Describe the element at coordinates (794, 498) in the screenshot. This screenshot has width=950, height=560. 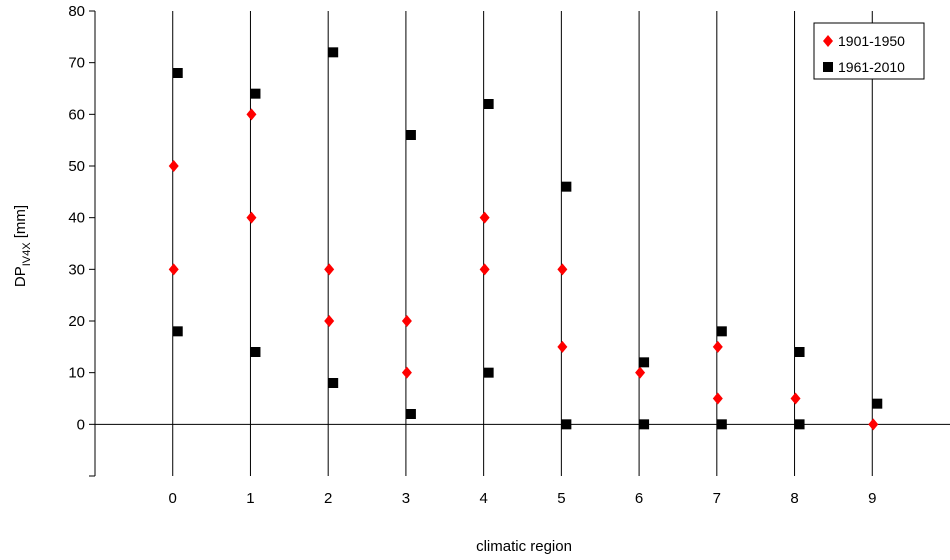
I see `x-tick-label: 8` at that location.